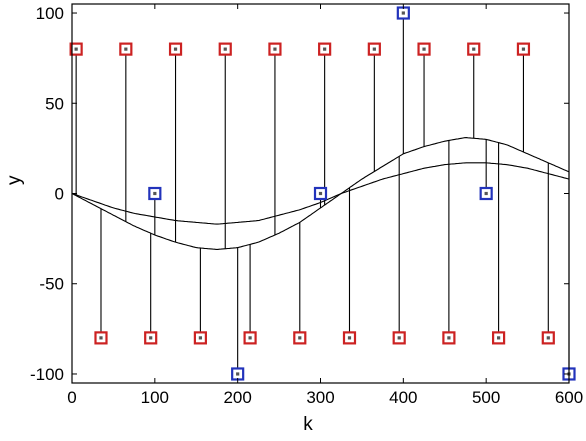 The width and height of the screenshot is (586, 441). What do you see at coordinates (51, 284) in the screenshot?
I see `y-tick-label: -50` at bounding box center [51, 284].